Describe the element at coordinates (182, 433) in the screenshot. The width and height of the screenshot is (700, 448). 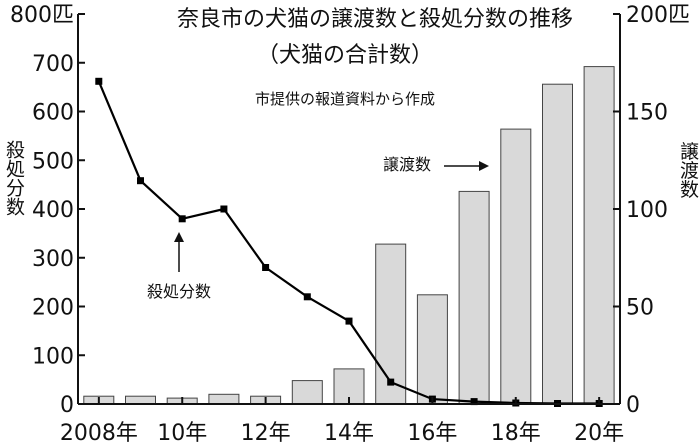
I see `x-tick-label-2010: 10年` at that location.